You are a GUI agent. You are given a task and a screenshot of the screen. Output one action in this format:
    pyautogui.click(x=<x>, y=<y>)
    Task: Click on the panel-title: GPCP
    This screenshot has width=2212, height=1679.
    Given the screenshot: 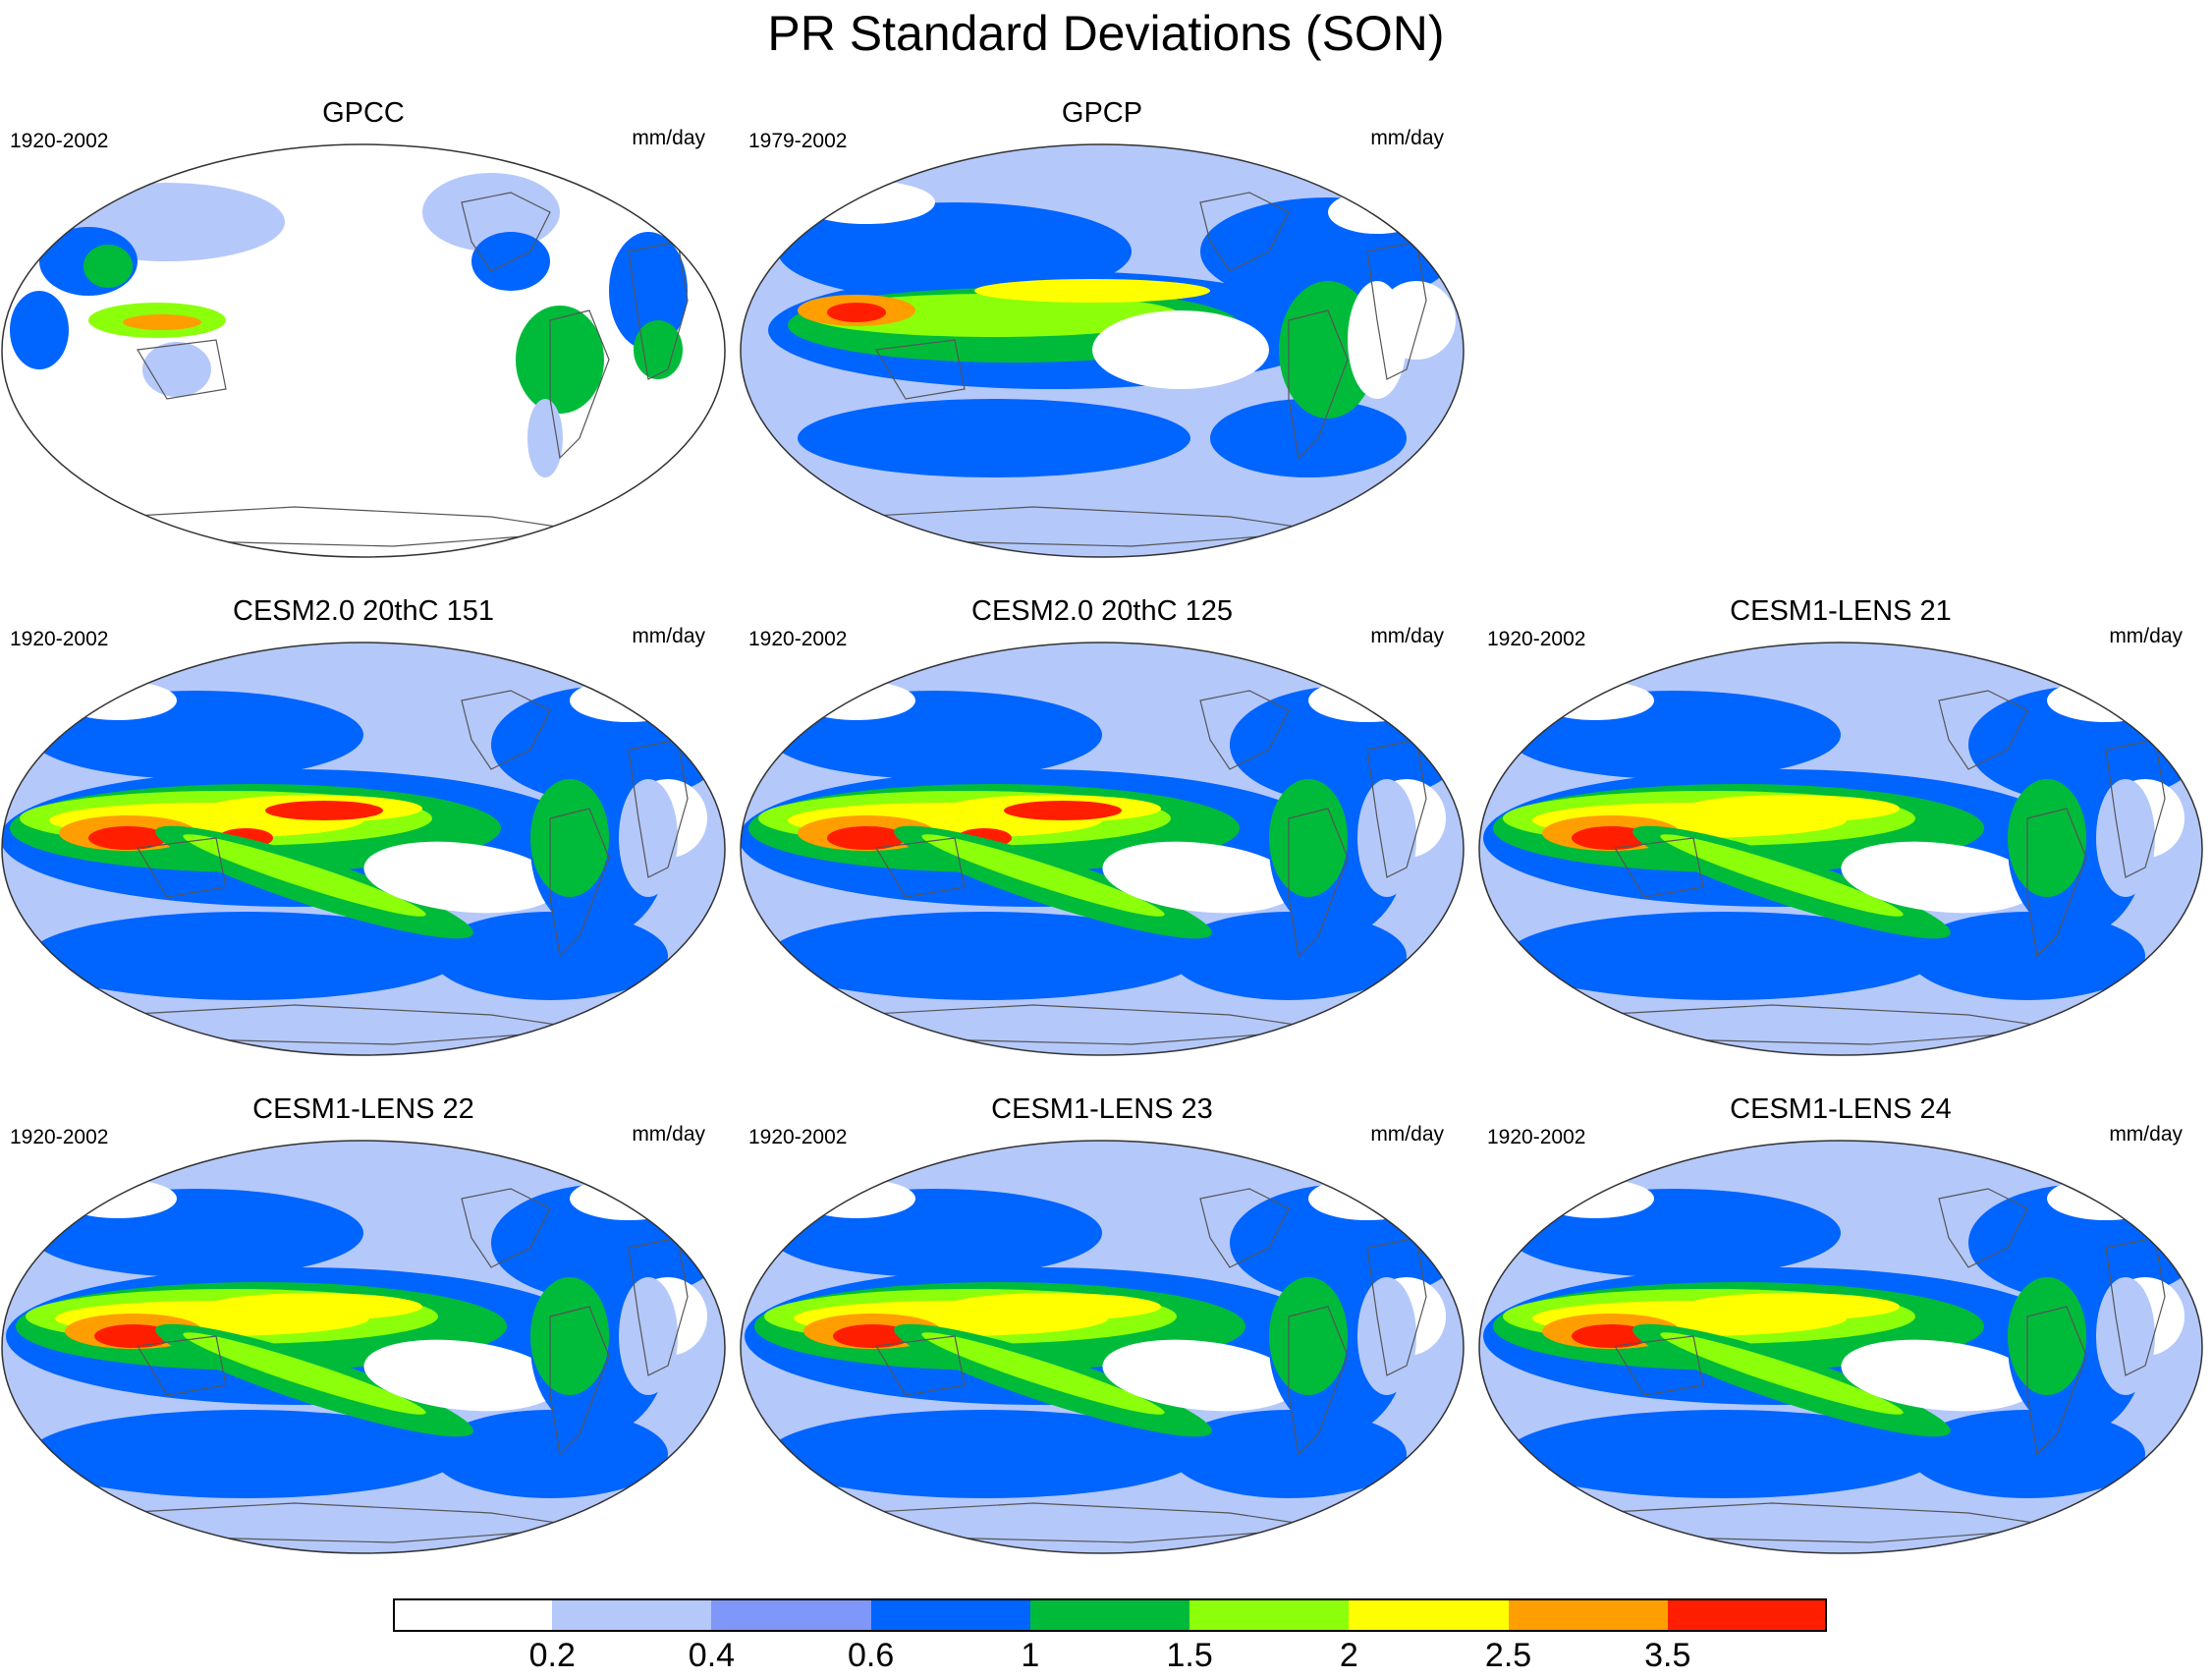 What is the action you would take?
    pyautogui.click(x=1102, y=113)
    